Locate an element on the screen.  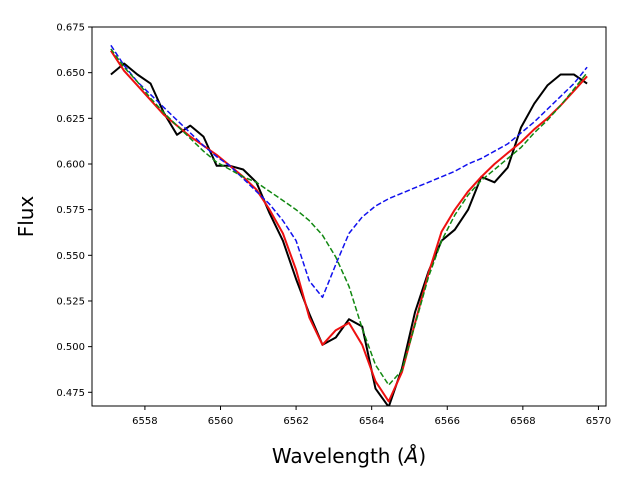
x-axis-label-text: Wavelength ( is located at coordinates (338, 456).